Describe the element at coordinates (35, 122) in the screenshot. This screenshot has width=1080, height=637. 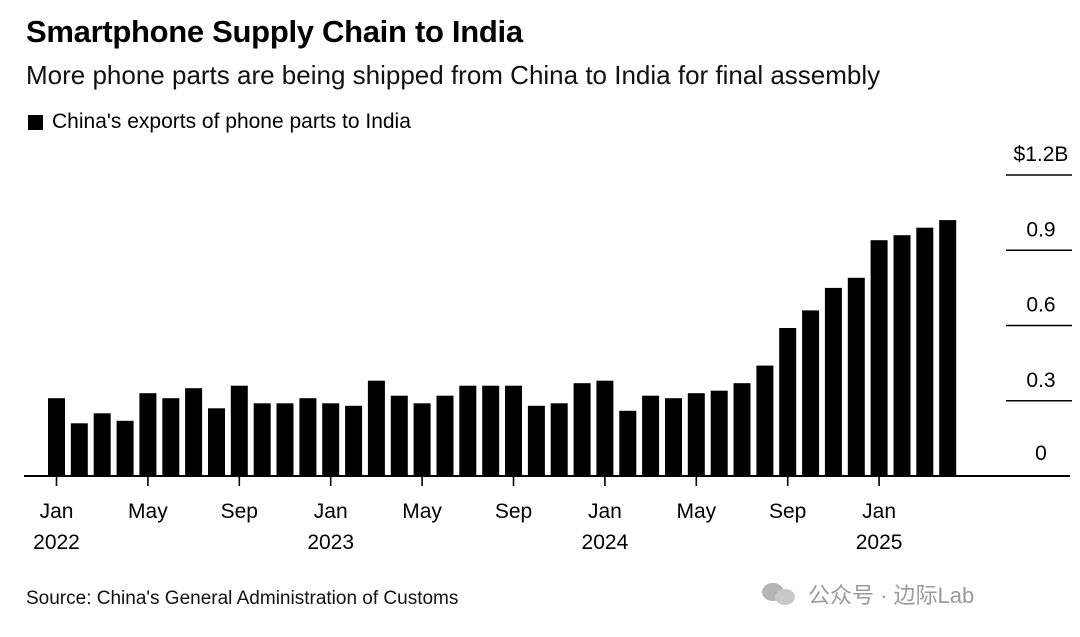
I see `legend-swatch` at that location.